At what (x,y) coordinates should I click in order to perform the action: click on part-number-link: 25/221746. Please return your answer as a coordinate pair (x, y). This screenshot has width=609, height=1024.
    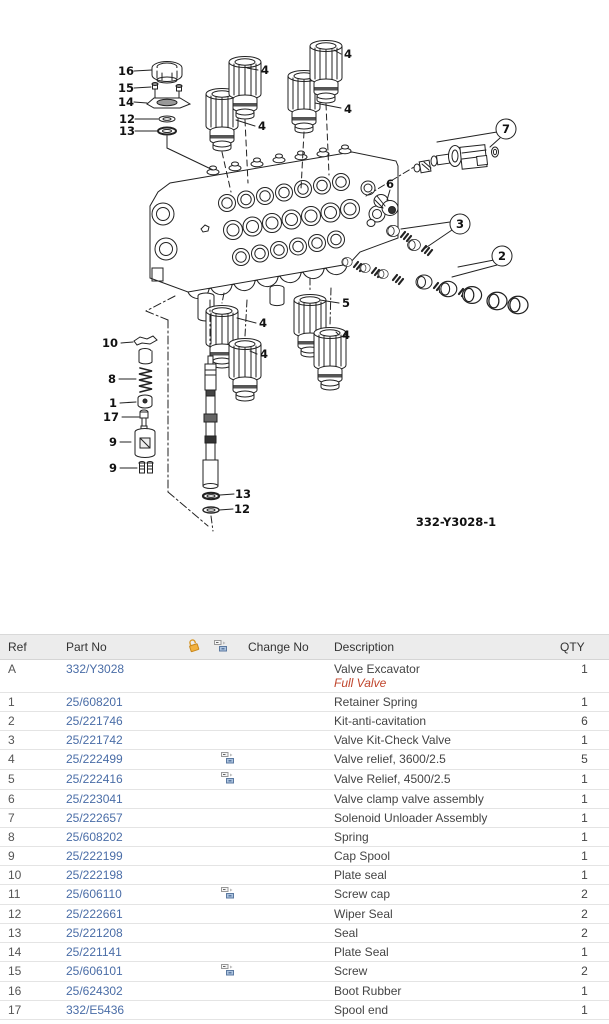
    Looking at the image, I should click on (94, 721).